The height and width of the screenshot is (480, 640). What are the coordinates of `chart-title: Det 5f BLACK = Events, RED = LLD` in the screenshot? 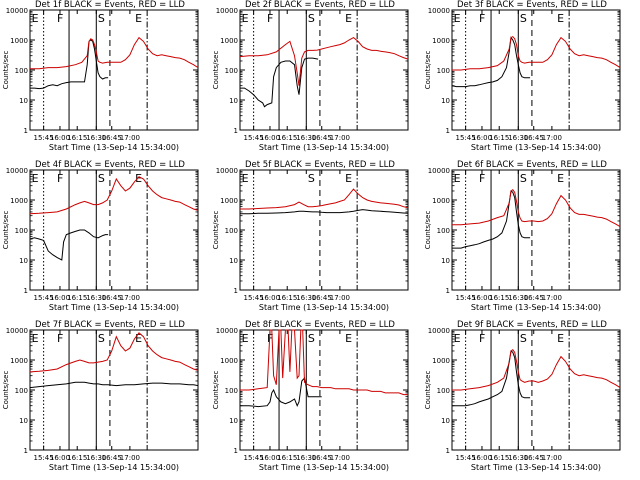 It's located at (320, 165).